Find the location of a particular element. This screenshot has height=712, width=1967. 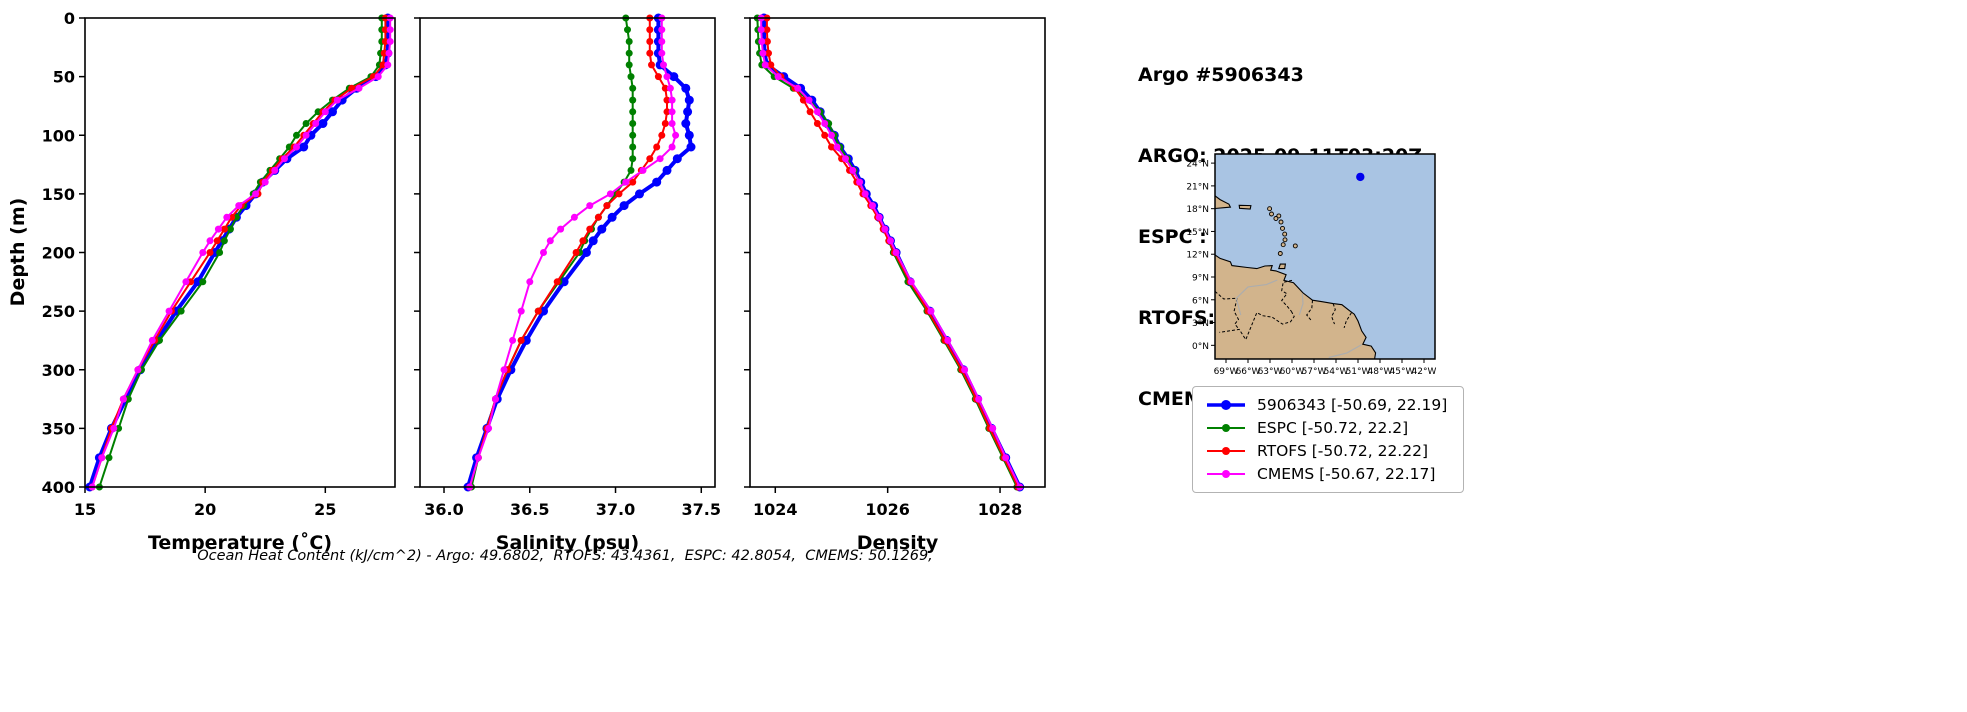

x-tick-label: 25 is located at coordinates (325, 509).